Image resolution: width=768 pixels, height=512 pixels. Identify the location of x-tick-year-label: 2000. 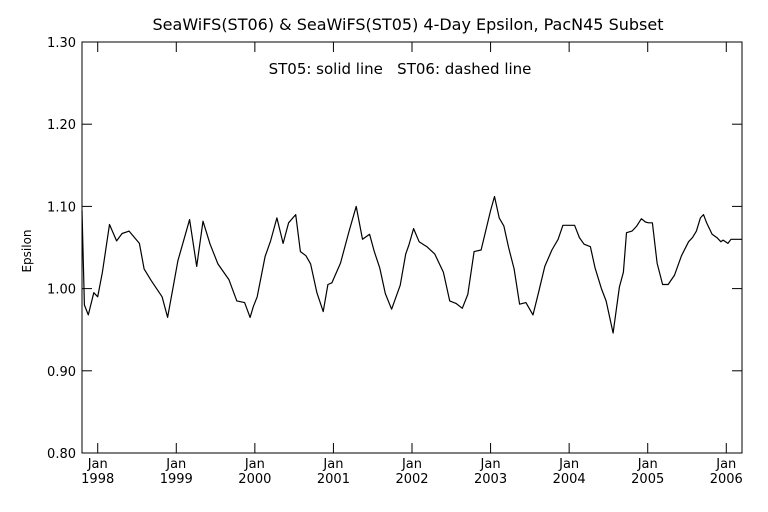
(254, 479).